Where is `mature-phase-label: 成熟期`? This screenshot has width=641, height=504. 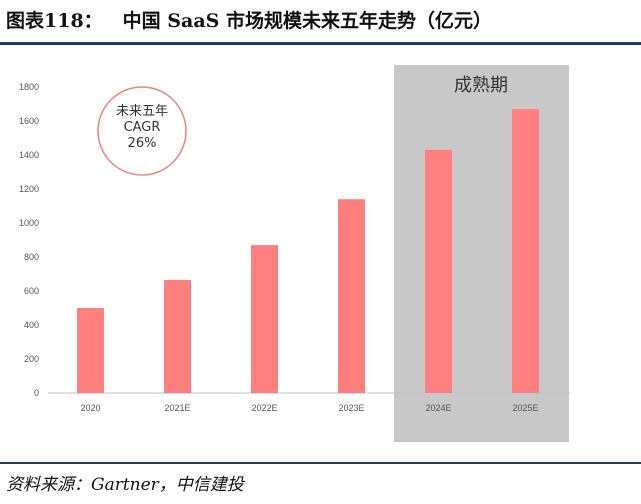 mature-phase-label: 成熟期 is located at coordinates (481, 85).